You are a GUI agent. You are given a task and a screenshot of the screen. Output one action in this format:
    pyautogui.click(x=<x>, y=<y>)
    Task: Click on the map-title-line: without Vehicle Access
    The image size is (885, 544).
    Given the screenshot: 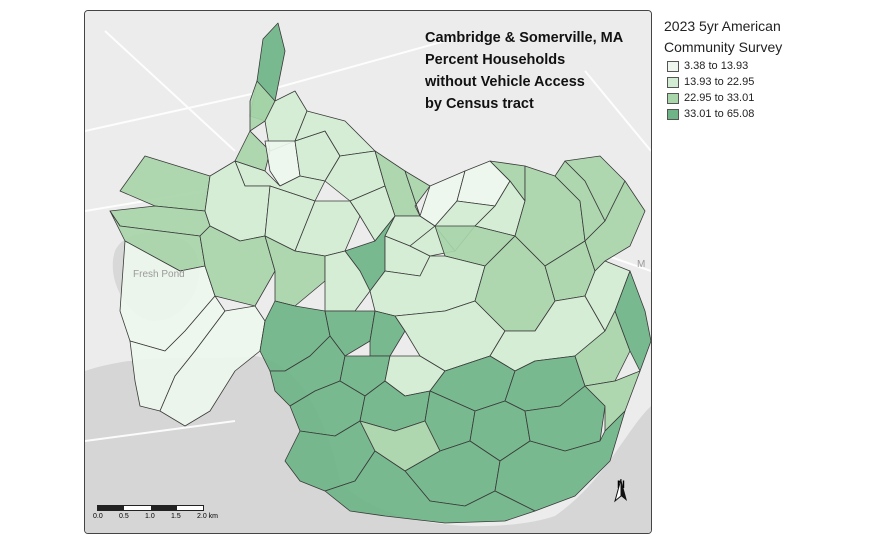 What is the action you would take?
    pyautogui.click(x=505, y=82)
    